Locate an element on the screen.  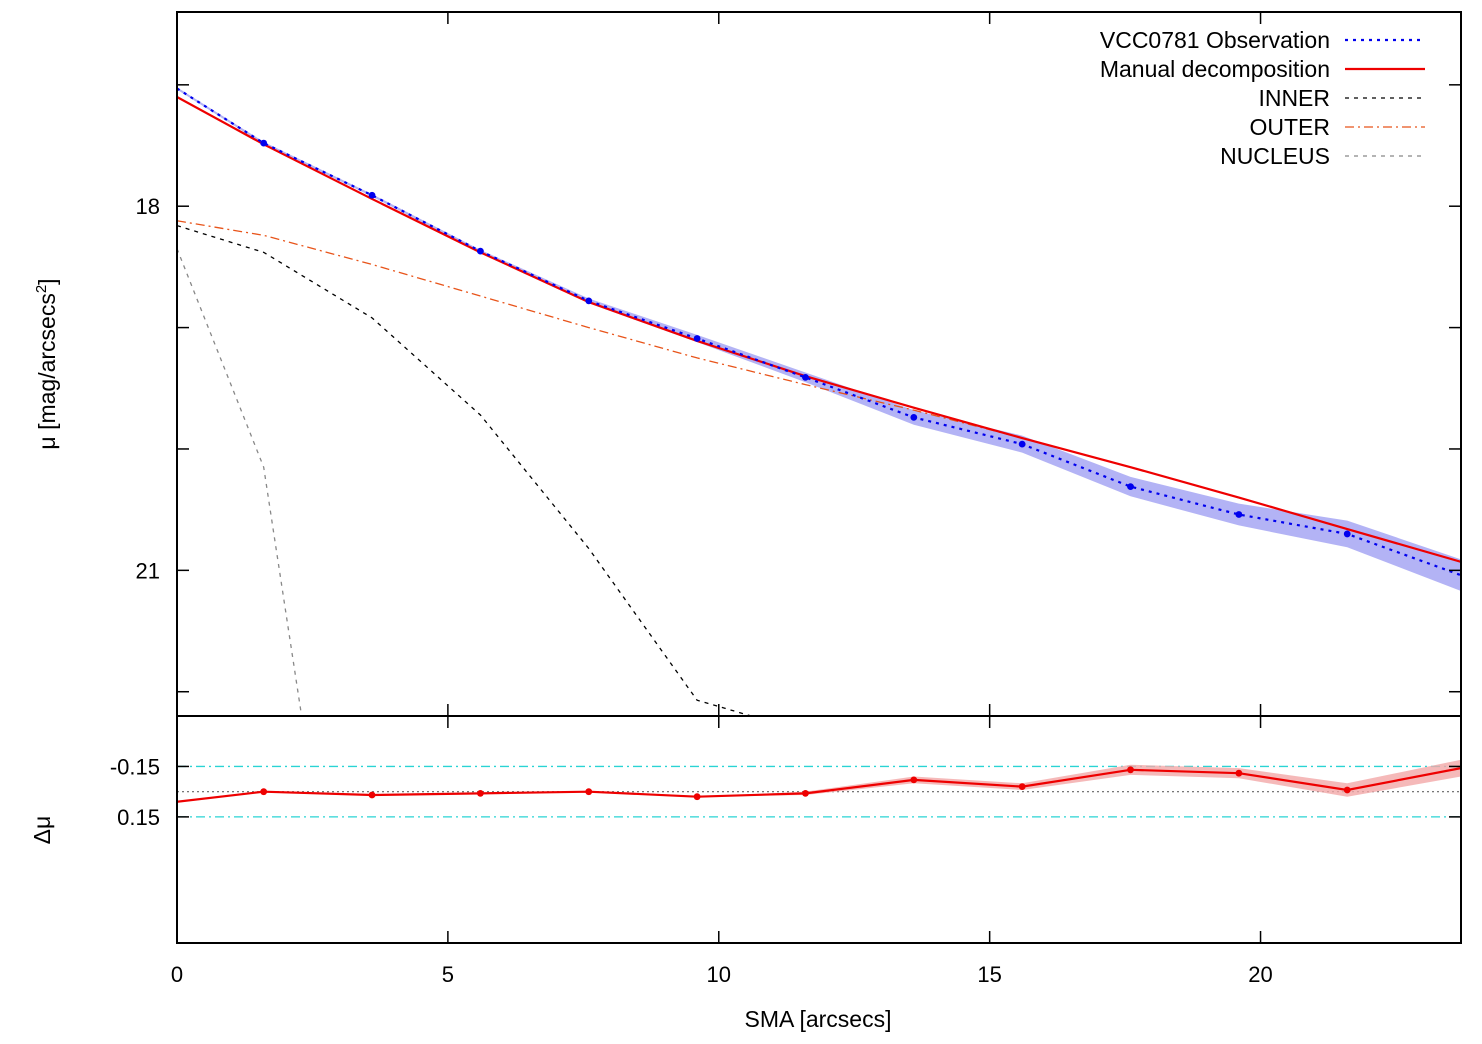
x-tick-label: 0 is located at coordinates (177, 974).